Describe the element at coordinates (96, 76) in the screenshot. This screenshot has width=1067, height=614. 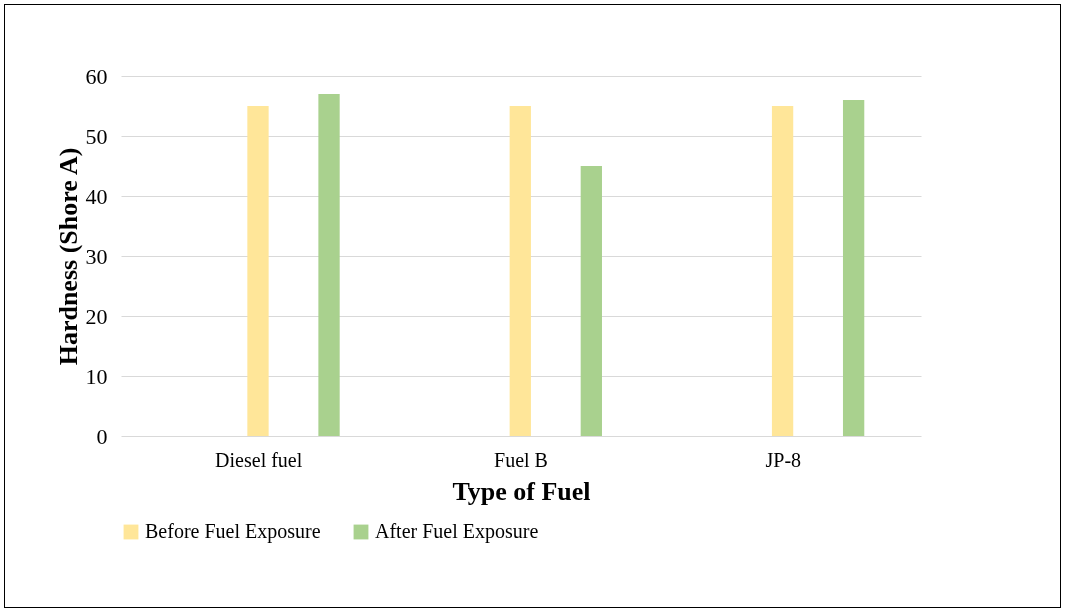
I see `y-tick-label: 60` at that location.